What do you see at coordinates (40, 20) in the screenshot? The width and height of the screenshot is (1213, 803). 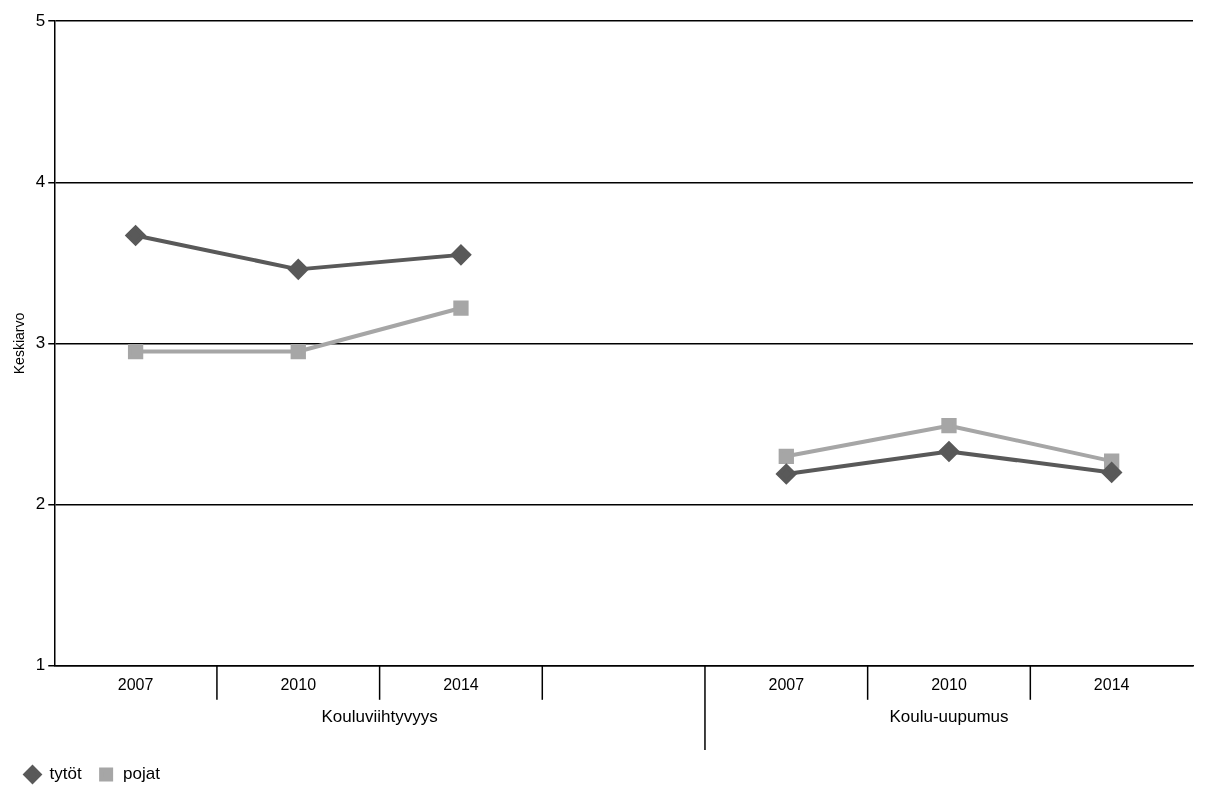 I see `y-tick-label: 5` at bounding box center [40, 20].